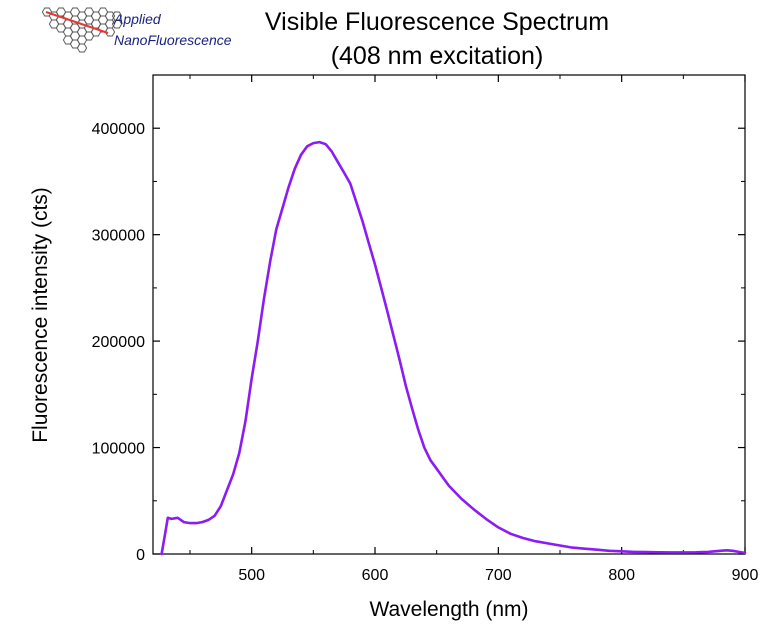 The width and height of the screenshot is (775, 640). What do you see at coordinates (621, 575) in the screenshot?
I see `x-tick-label: 800` at bounding box center [621, 575].